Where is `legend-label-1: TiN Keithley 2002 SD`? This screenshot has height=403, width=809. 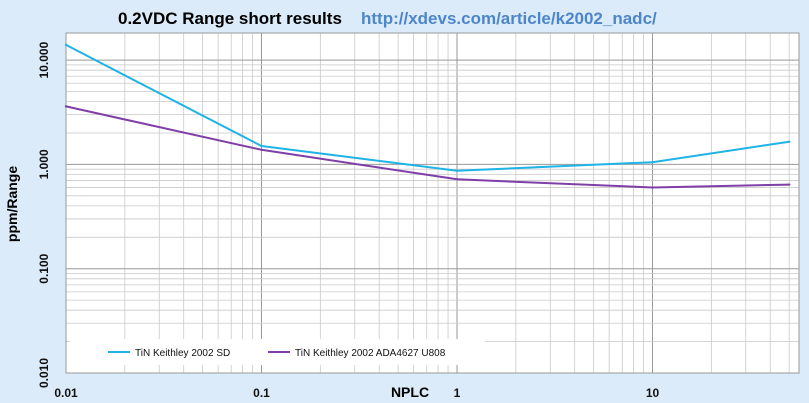
legend-label-1: TiN Keithley 2002 SD is located at coordinates (182, 353).